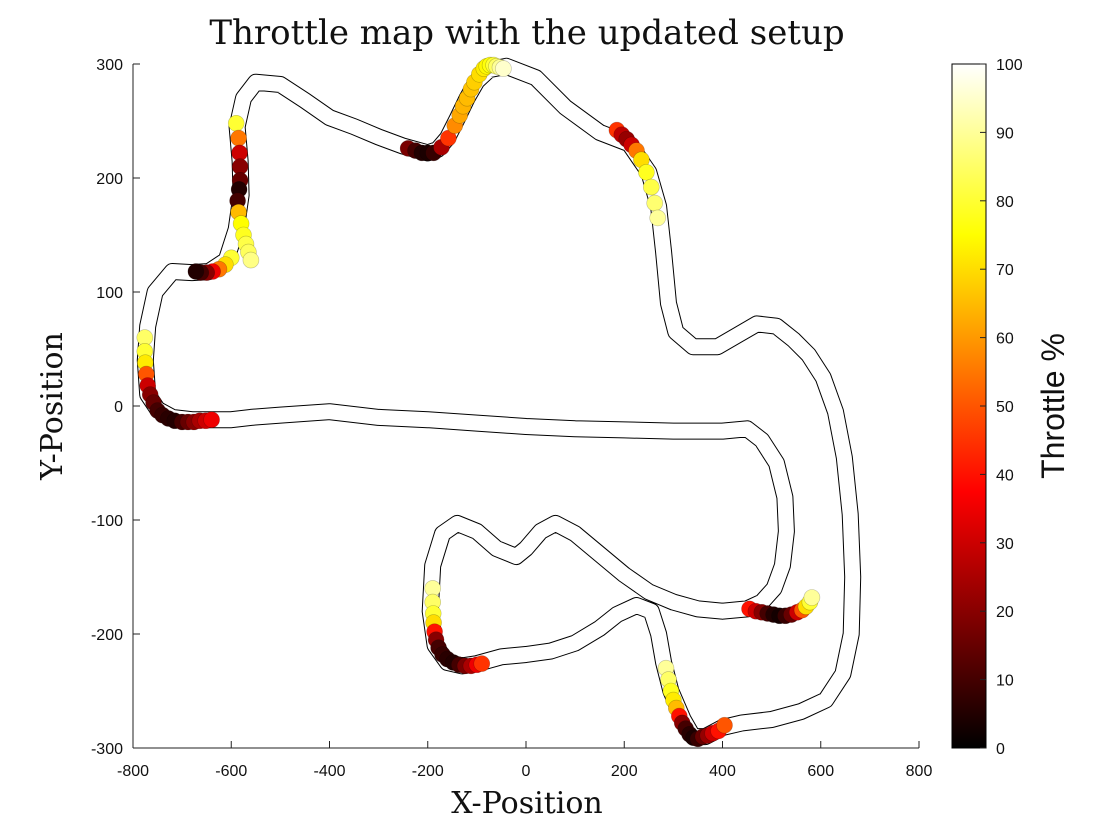 The height and width of the screenshot is (840, 1120). Describe the element at coordinates (1053, 406) in the screenshot. I see `colorbar-label: Throttle %` at that location.